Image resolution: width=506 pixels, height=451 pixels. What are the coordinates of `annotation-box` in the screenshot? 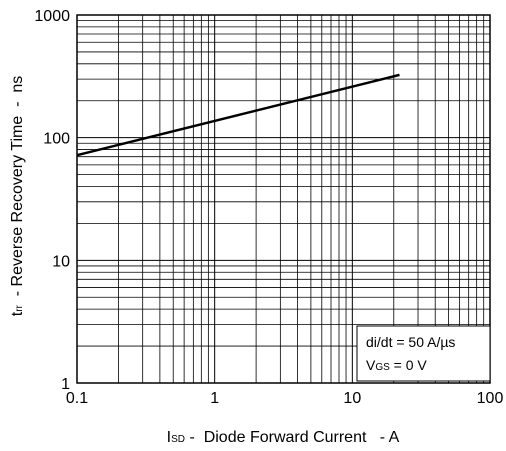 It's located at (423, 353).